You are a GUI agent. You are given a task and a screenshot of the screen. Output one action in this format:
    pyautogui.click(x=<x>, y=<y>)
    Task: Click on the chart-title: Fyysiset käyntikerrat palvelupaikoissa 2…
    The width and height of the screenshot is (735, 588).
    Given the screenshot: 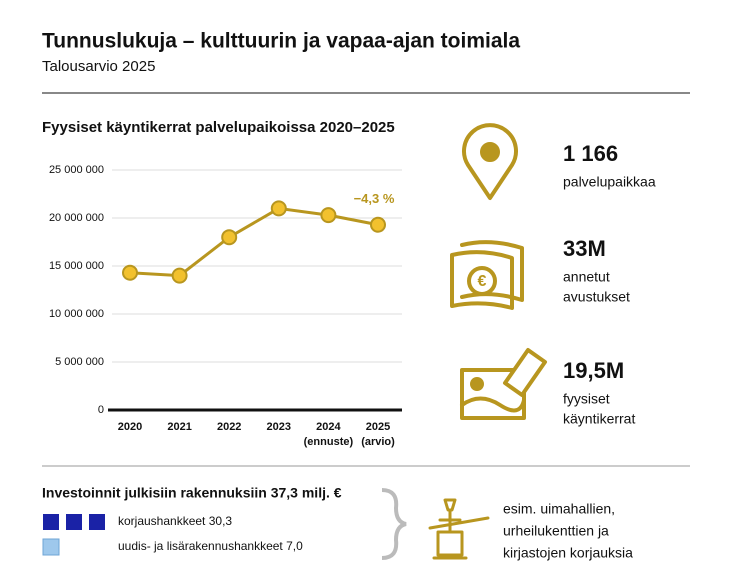 What is the action you would take?
    pyautogui.click(x=218, y=127)
    